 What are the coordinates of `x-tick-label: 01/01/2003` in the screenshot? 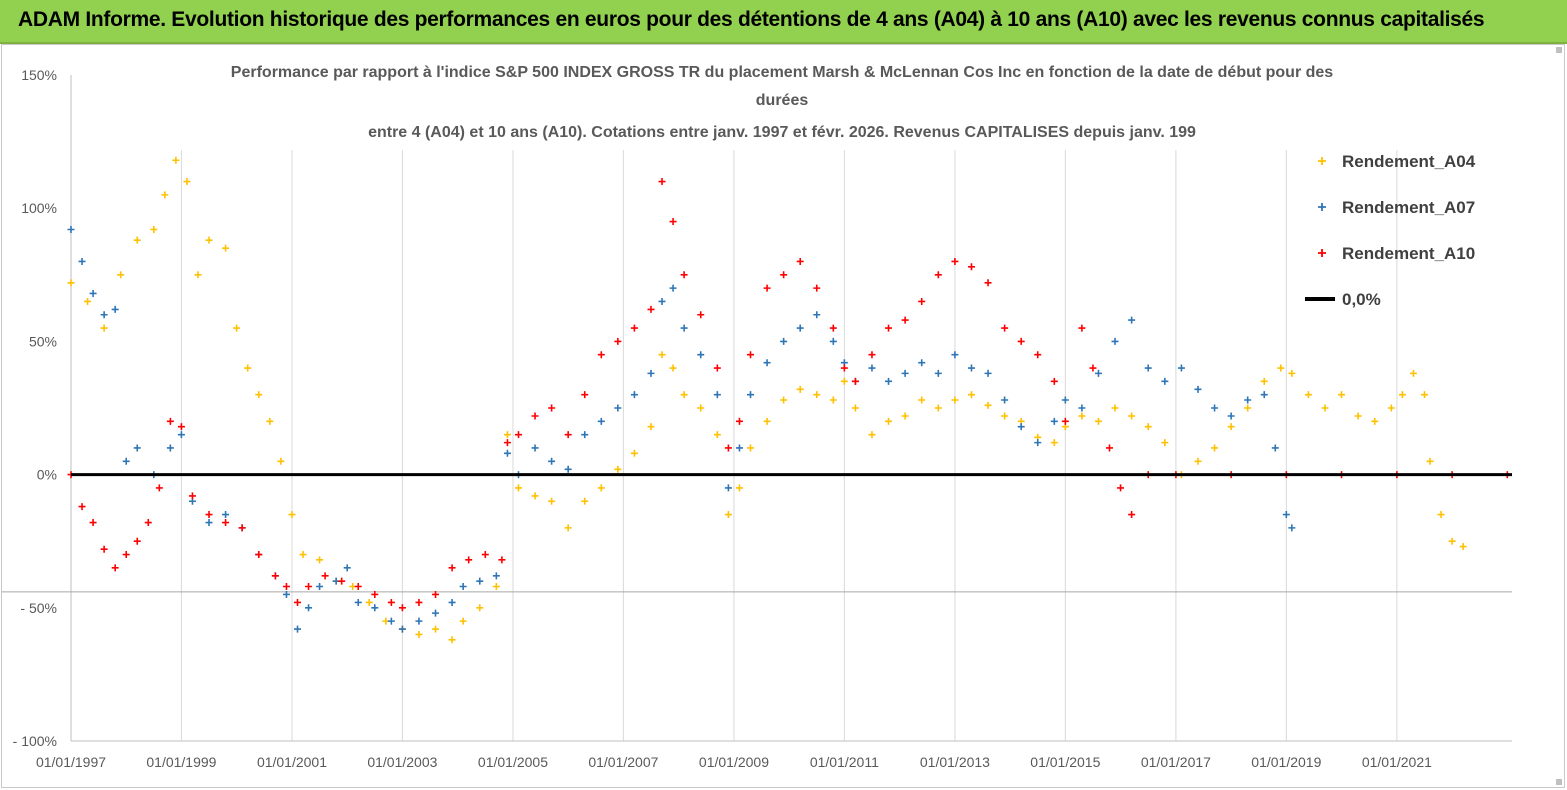 It's located at (402, 762).